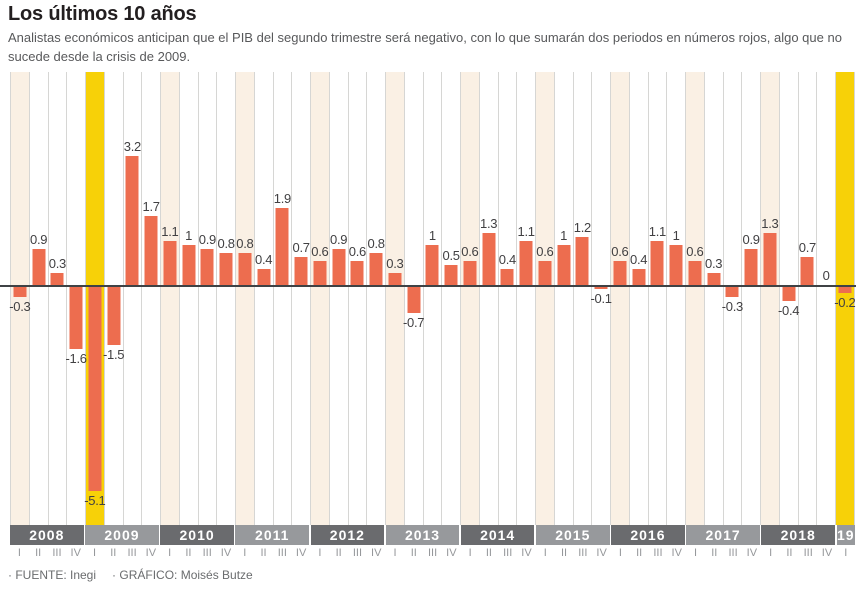  Describe the element at coordinates (320, 298) in the screenshot. I see `bar-column-2012-I: 0.6` at that location.